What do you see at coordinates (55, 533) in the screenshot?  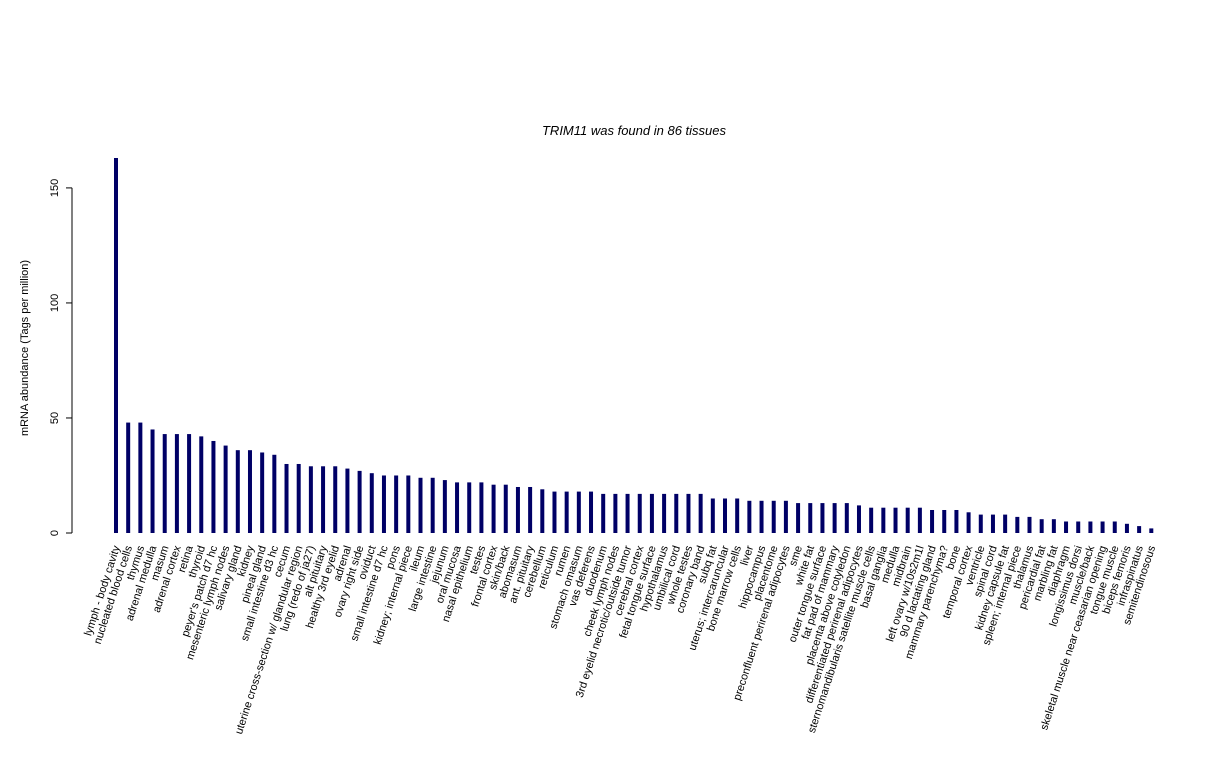 I see `y-tick-label: 0` at bounding box center [55, 533].